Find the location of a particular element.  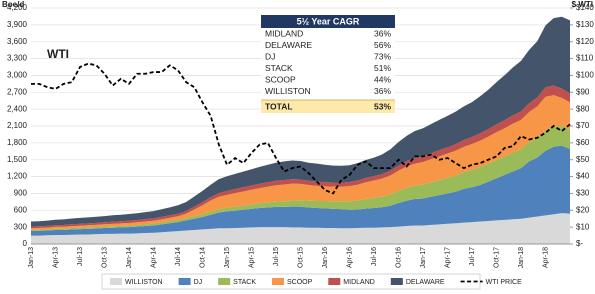

legend-box is located at coordinates (291, 281).